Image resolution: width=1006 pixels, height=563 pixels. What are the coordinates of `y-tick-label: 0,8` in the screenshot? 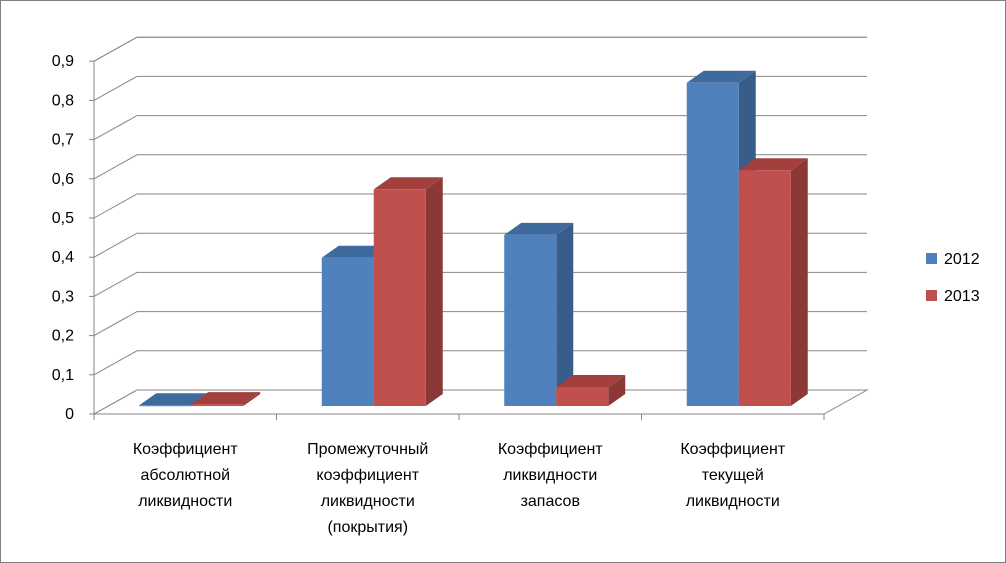 It's located at (63, 100).